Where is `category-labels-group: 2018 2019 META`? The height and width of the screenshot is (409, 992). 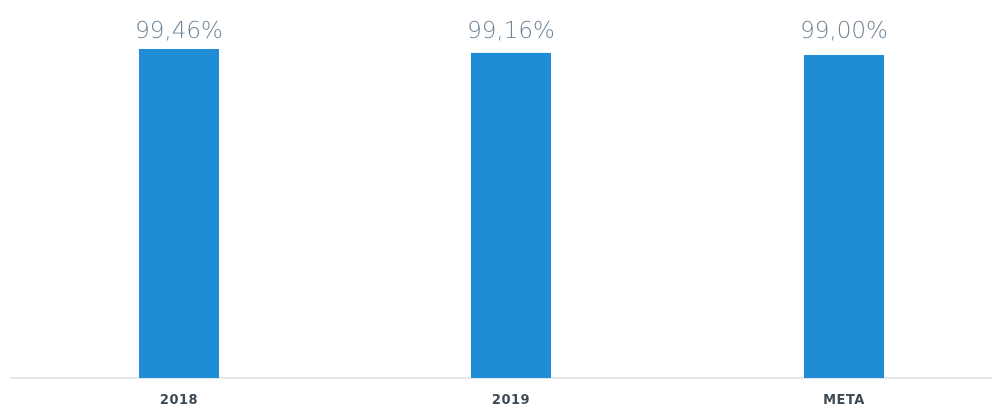 category-labels-group: 2018 2019 META is located at coordinates (512, 400).